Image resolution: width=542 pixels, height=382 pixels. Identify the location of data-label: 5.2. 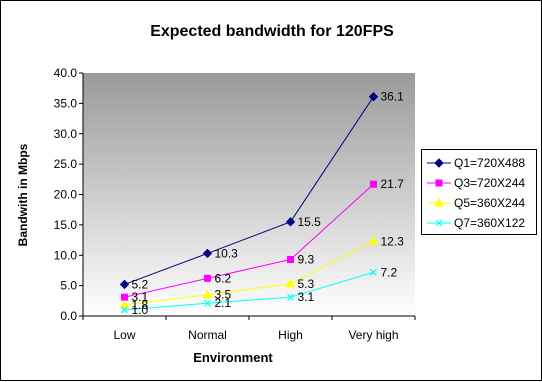
(140, 284).